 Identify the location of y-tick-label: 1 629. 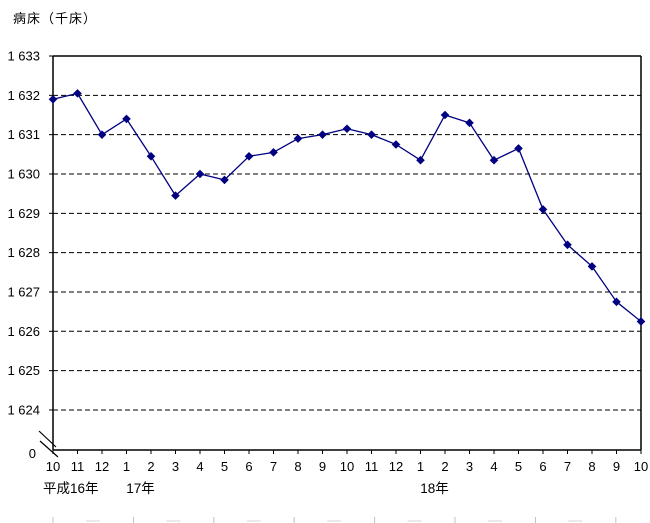
(23, 213).